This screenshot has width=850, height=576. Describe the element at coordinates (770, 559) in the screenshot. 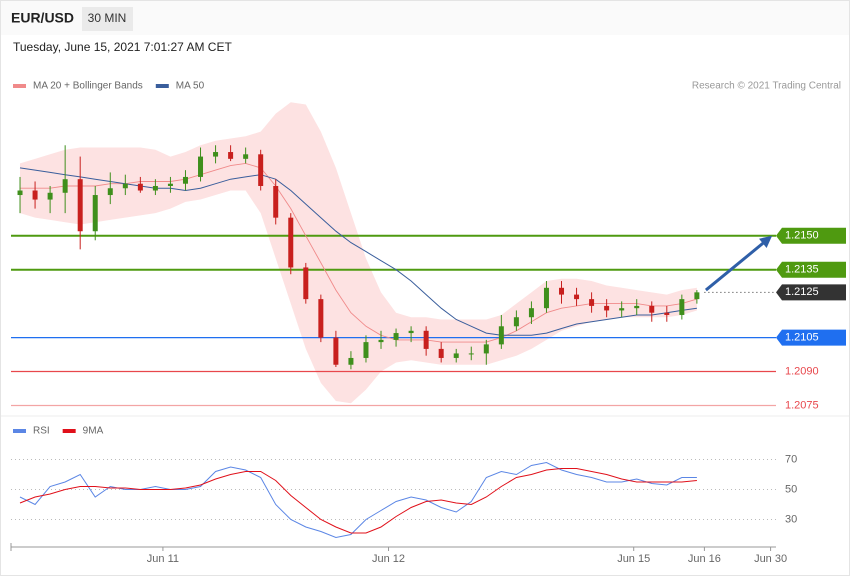

I see `x-tick-label: Jun 30` at that location.